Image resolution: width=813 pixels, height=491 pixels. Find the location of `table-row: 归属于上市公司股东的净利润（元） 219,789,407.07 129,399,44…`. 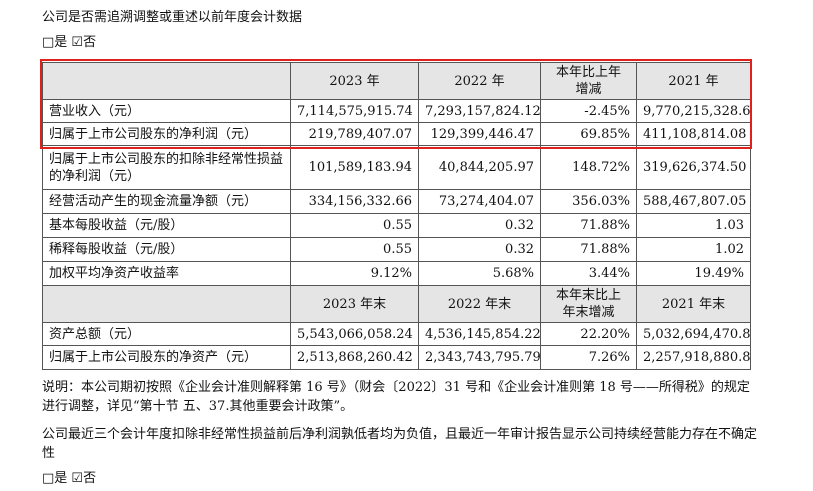

table-row: 归属于上市公司股东的净利润（元） 219,789,407.07 129,399,44… is located at coordinates (396, 134).